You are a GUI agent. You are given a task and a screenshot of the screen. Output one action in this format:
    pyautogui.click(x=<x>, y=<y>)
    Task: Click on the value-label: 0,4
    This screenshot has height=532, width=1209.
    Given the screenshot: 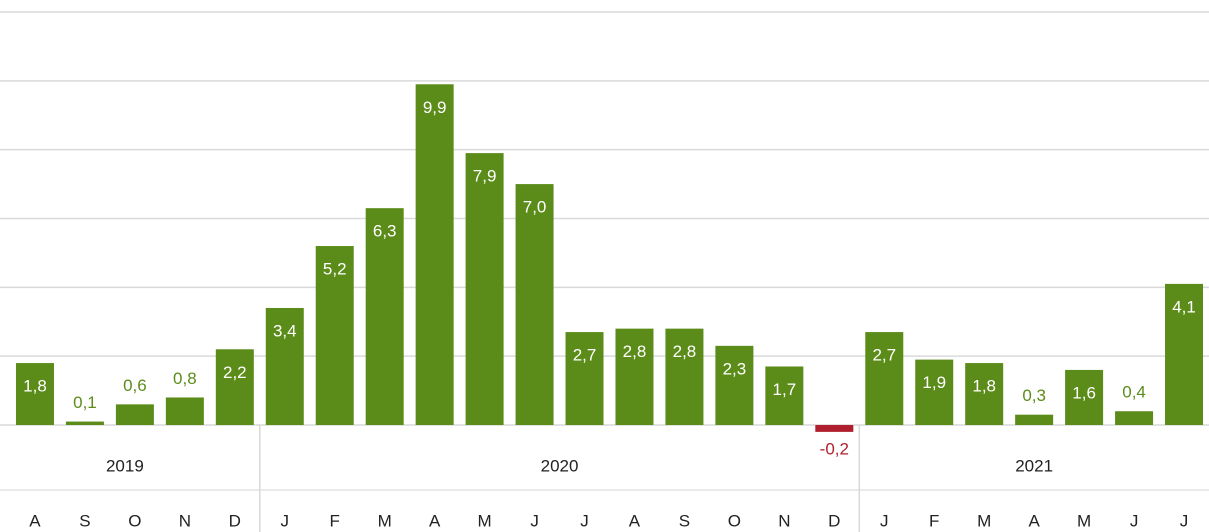 What is the action you would take?
    pyautogui.click(x=1134, y=392)
    